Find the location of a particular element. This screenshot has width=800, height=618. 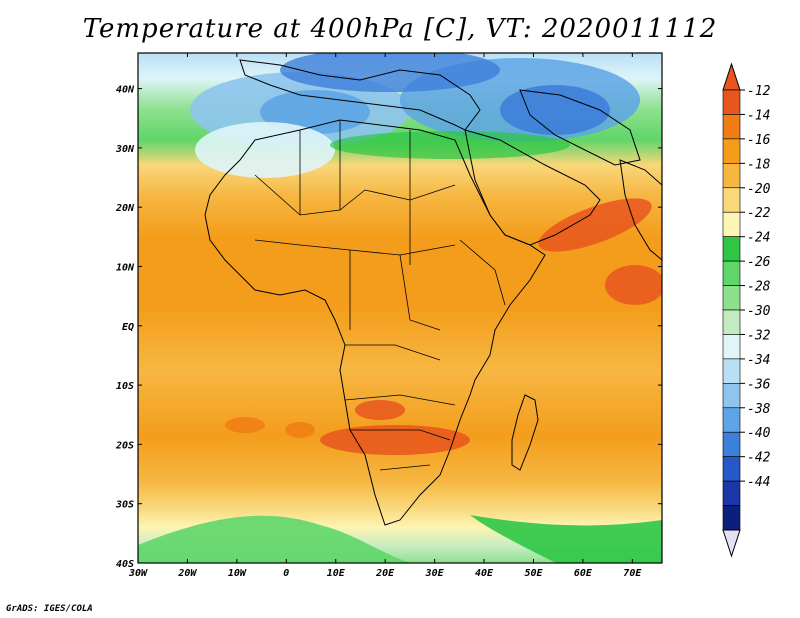

colorbar-label: -38 is located at coordinates (759, 409).